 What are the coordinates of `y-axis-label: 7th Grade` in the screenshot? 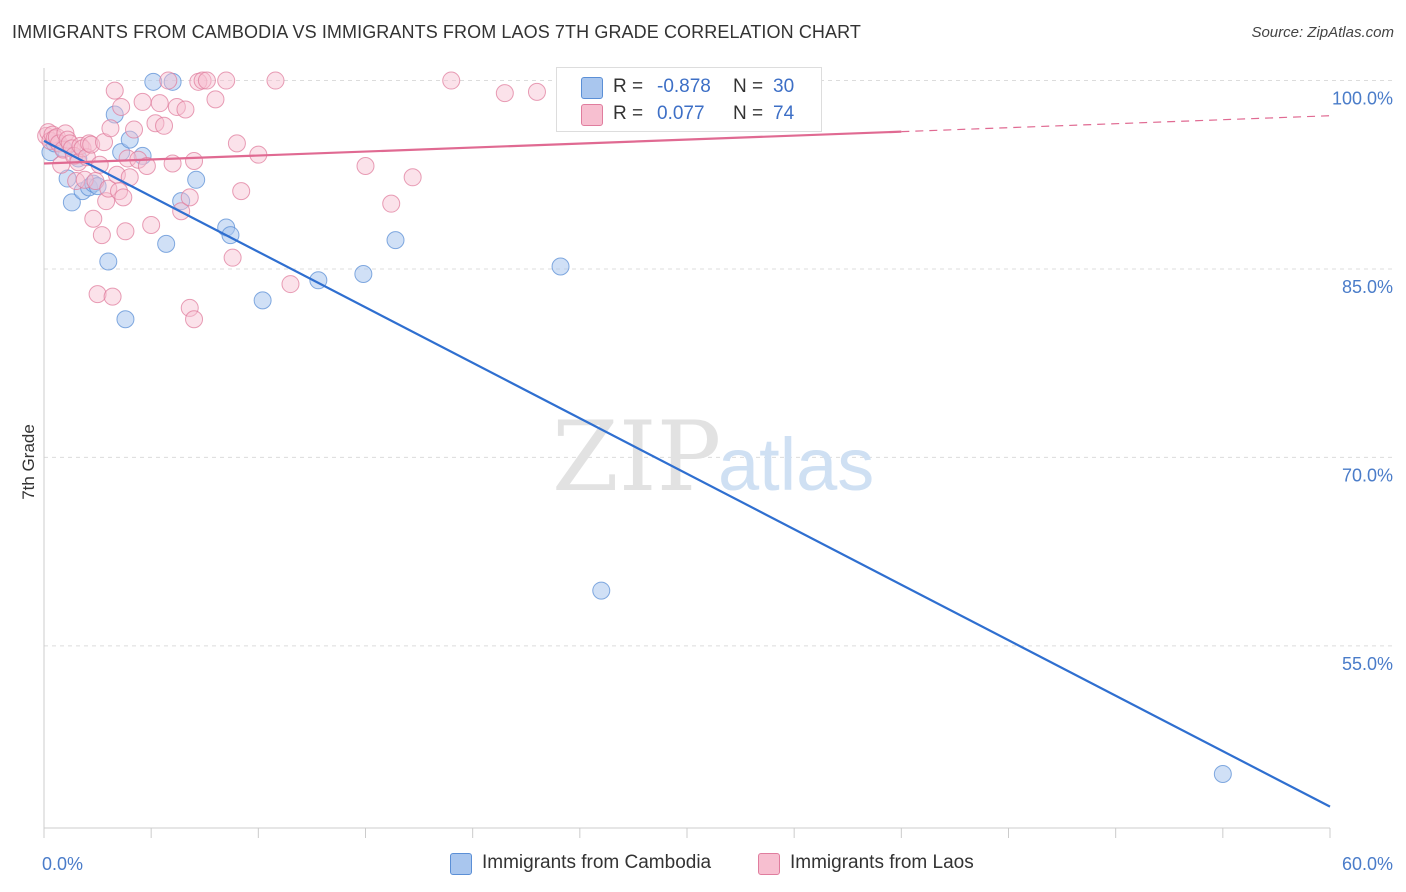 It's located at (28, 462).